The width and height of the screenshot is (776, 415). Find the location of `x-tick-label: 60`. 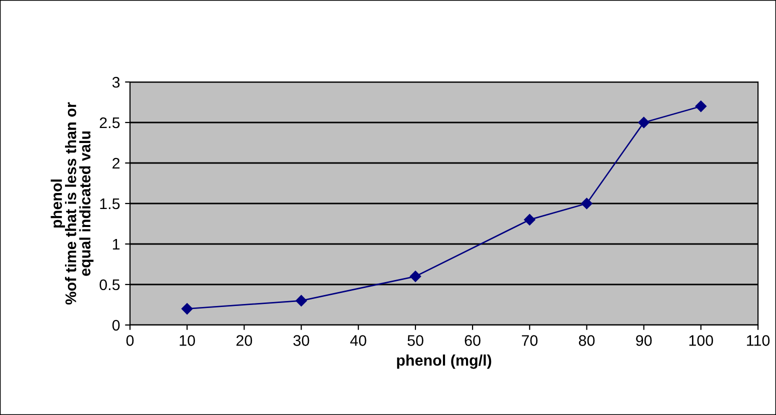

x-tick-label: 60 is located at coordinates (472, 340).